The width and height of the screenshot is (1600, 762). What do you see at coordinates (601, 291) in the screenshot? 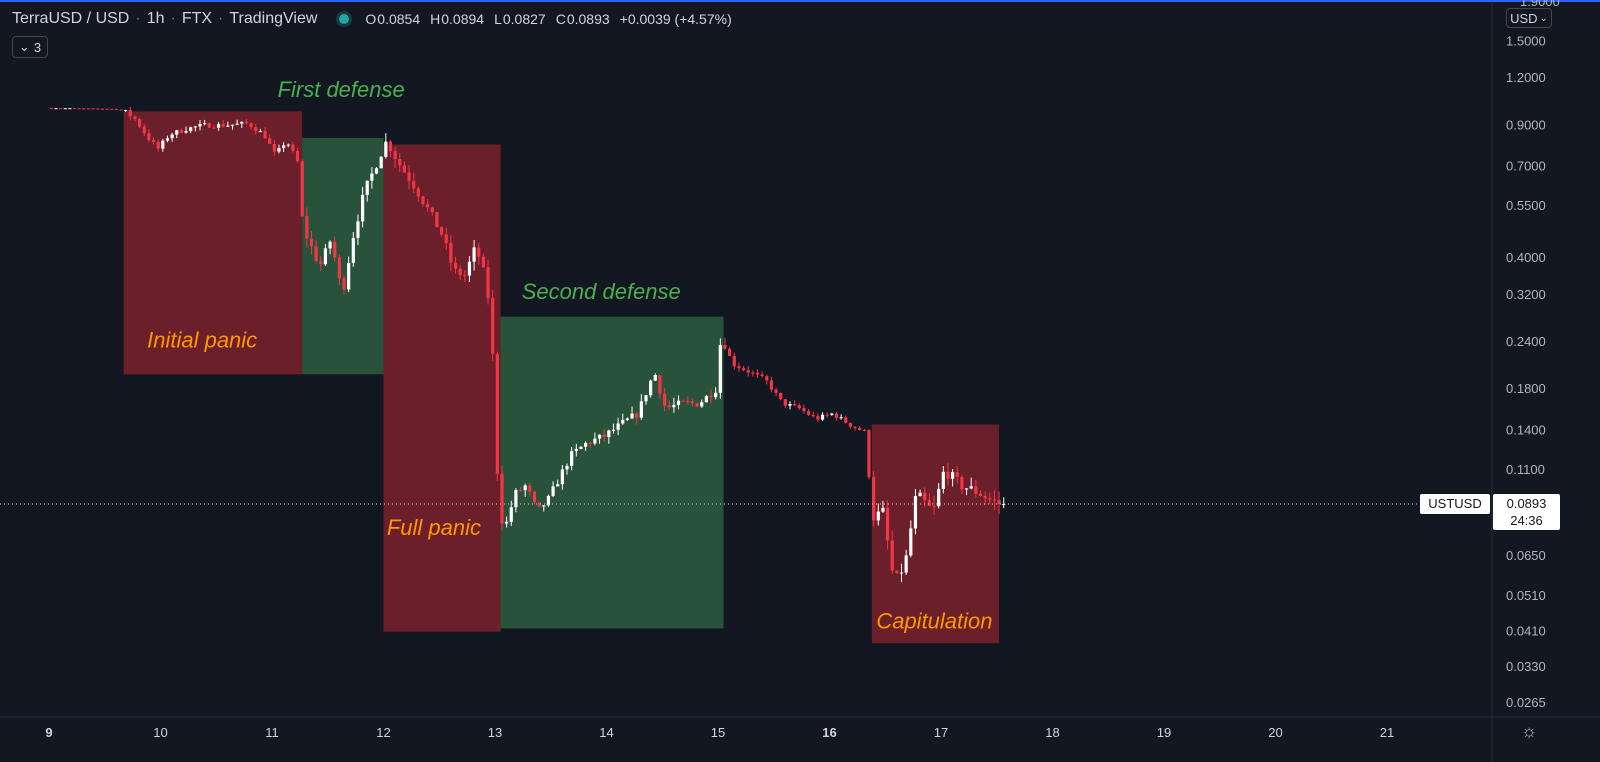
I see `region-label: Second defense` at bounding box center [601, 291].